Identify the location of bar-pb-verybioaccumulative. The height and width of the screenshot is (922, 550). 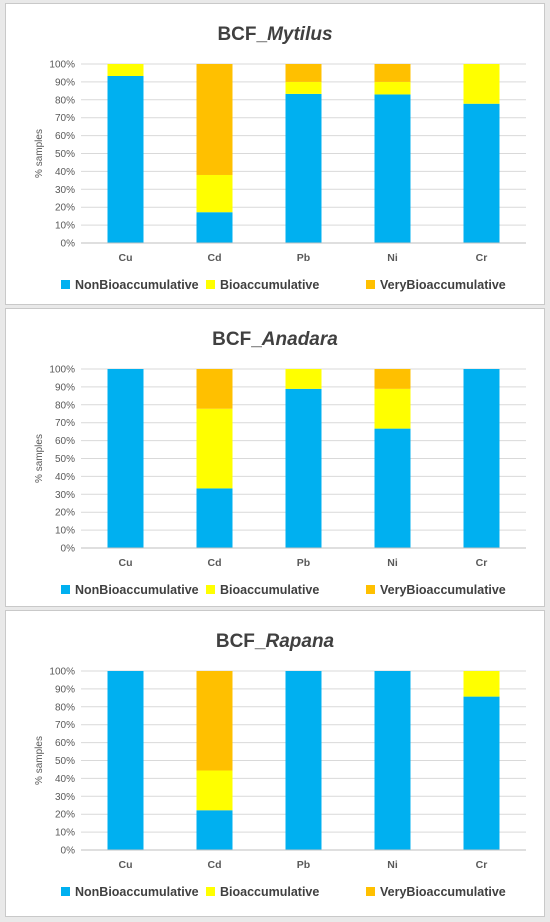
(303, 73).